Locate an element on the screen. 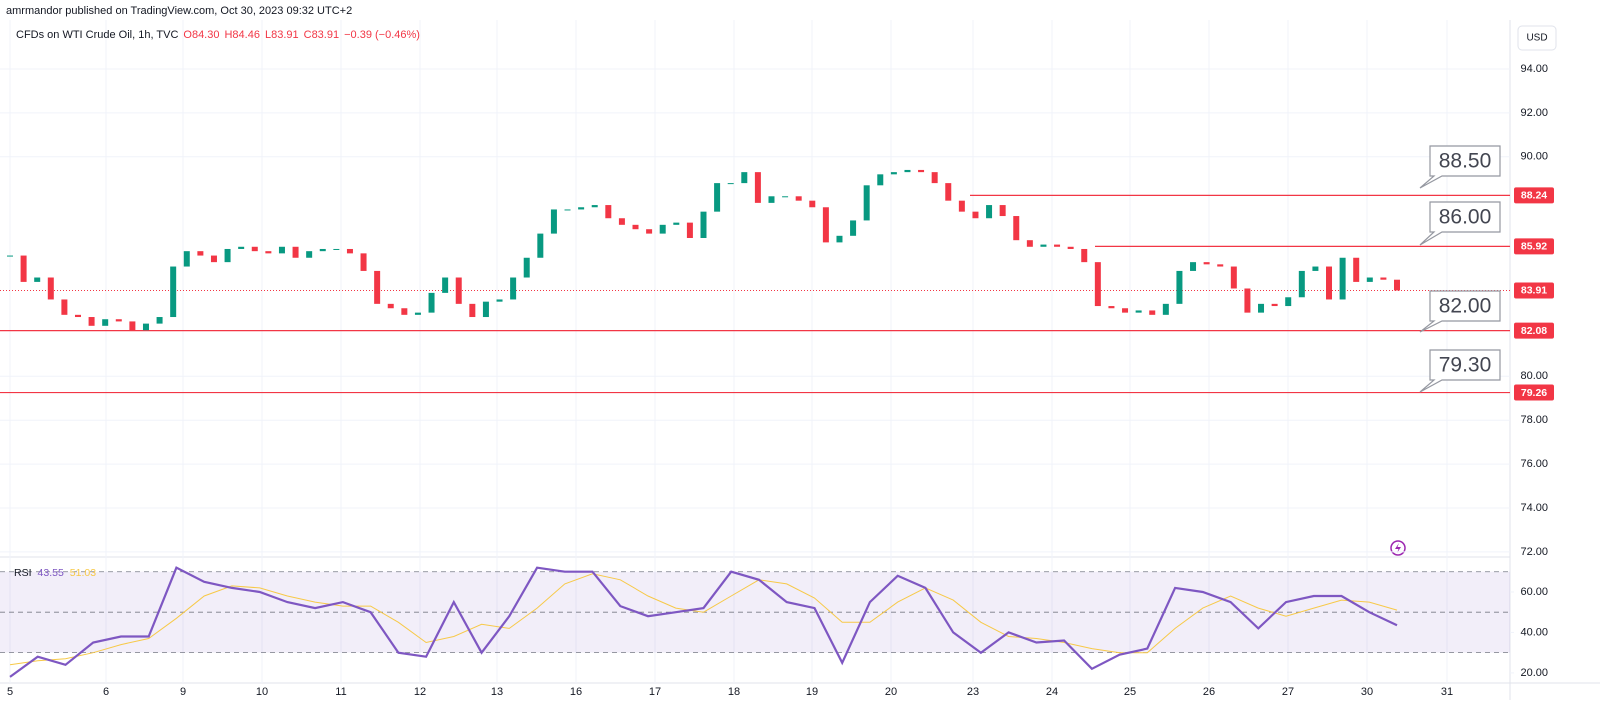 The width and height of the screenshot is (1600, 720). x-tick-label: 12 is located at coordinates (420, 692).